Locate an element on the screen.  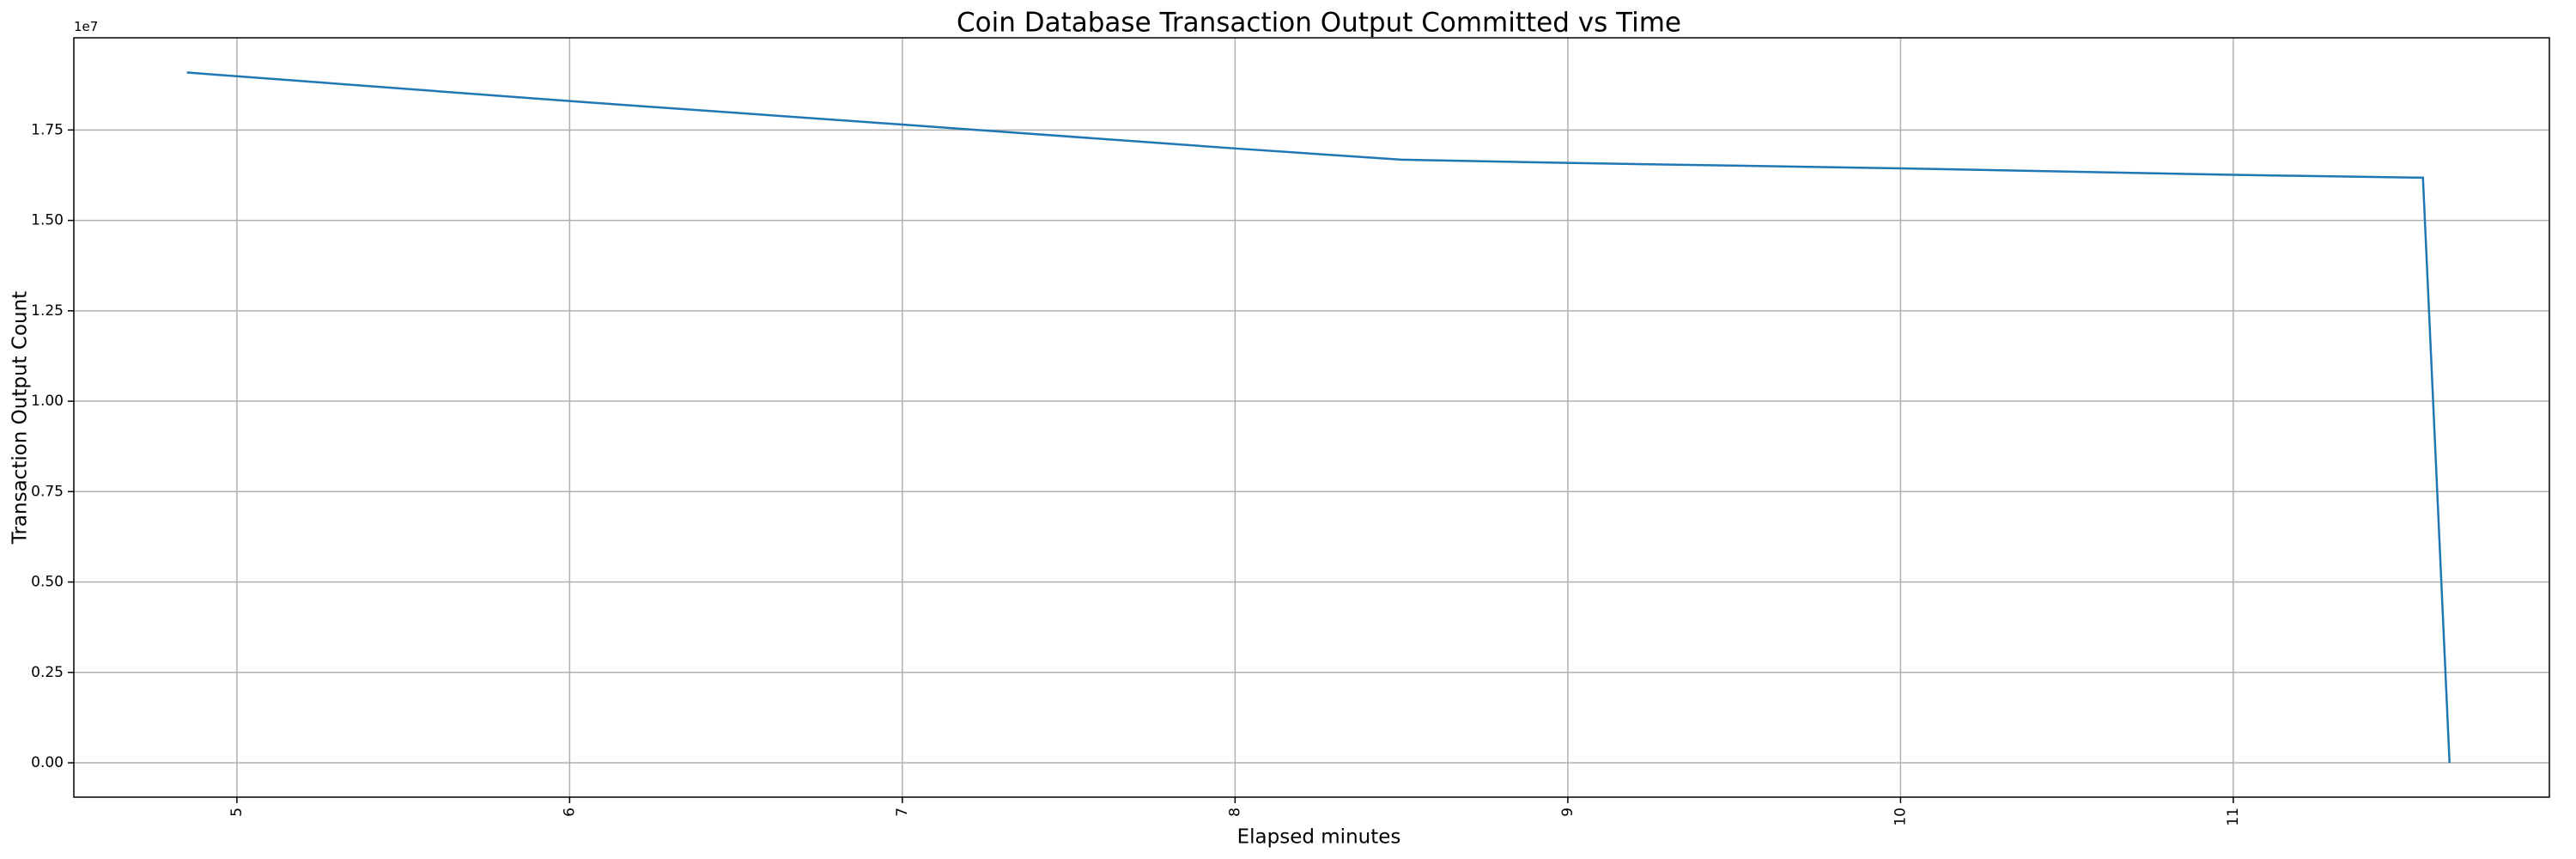
x-tick-label: 10 is located at coordinates (1901, 816).